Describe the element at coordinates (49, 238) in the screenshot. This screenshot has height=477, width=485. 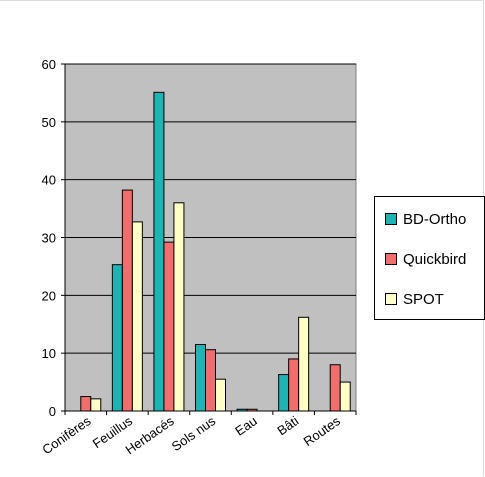
I see `y-tick-label: 30` at that location.